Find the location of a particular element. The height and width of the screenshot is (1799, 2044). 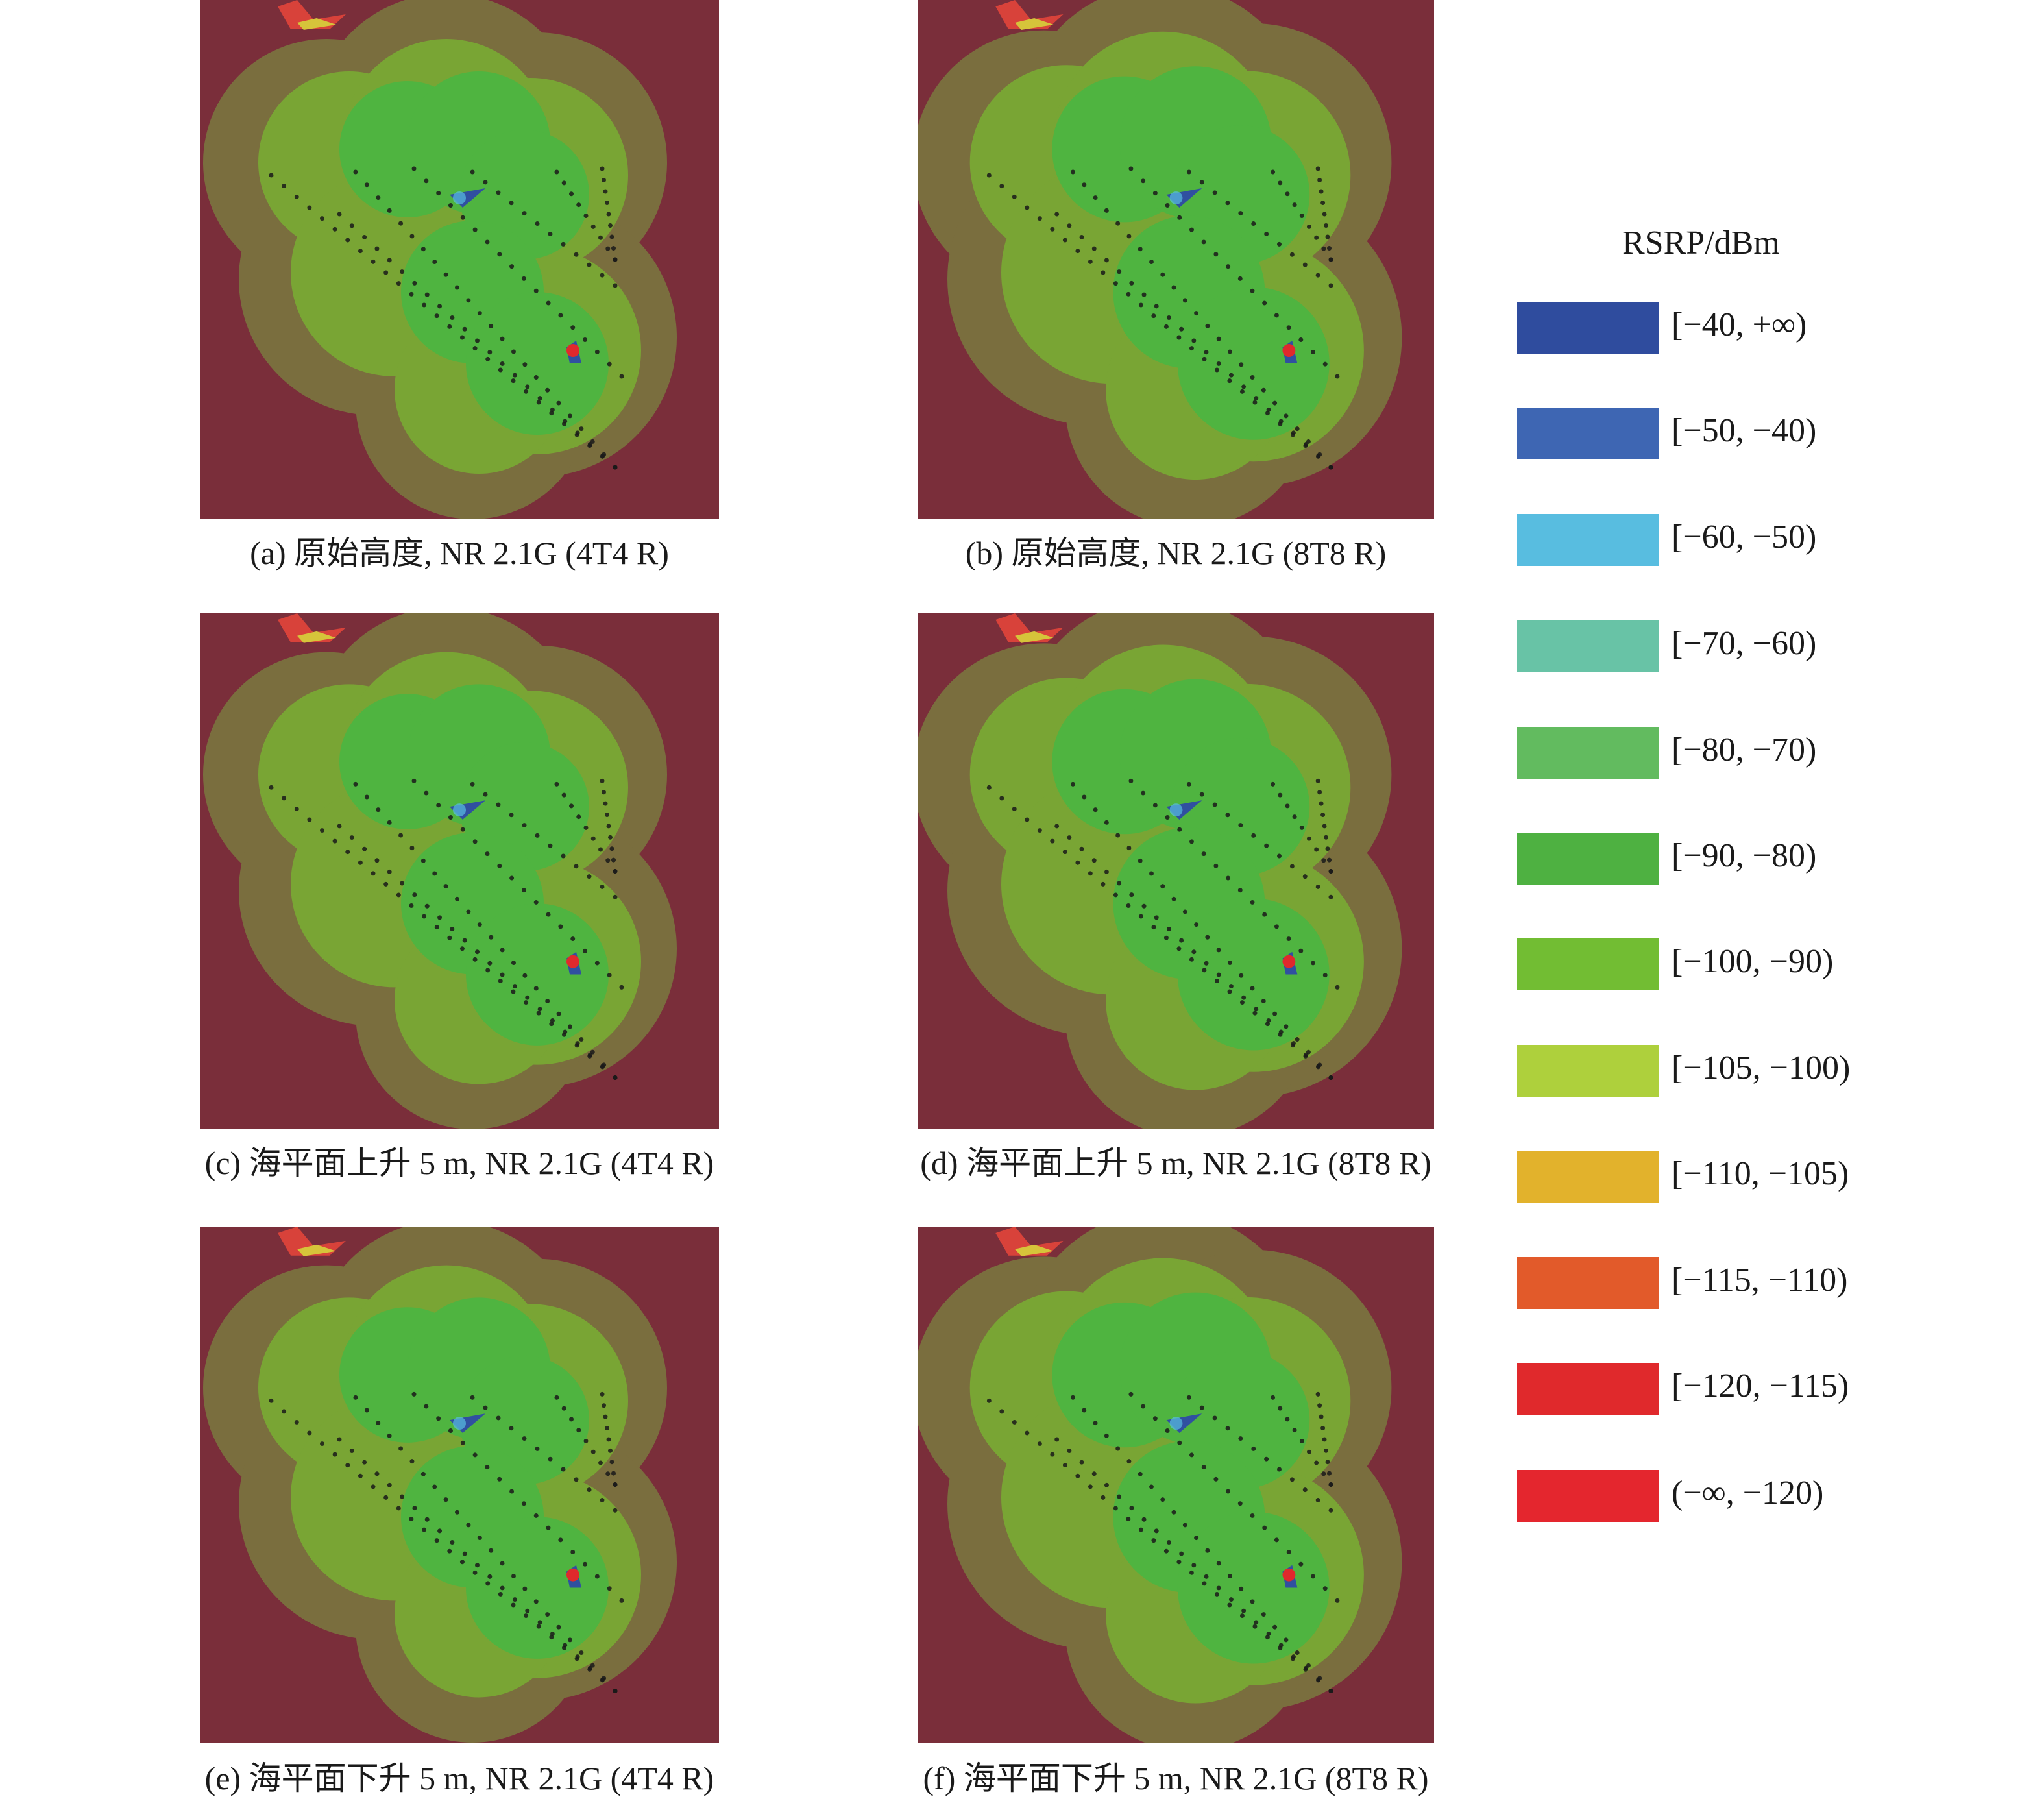

legend-label: [−80, −70) is located at coordinates (1744, 750).